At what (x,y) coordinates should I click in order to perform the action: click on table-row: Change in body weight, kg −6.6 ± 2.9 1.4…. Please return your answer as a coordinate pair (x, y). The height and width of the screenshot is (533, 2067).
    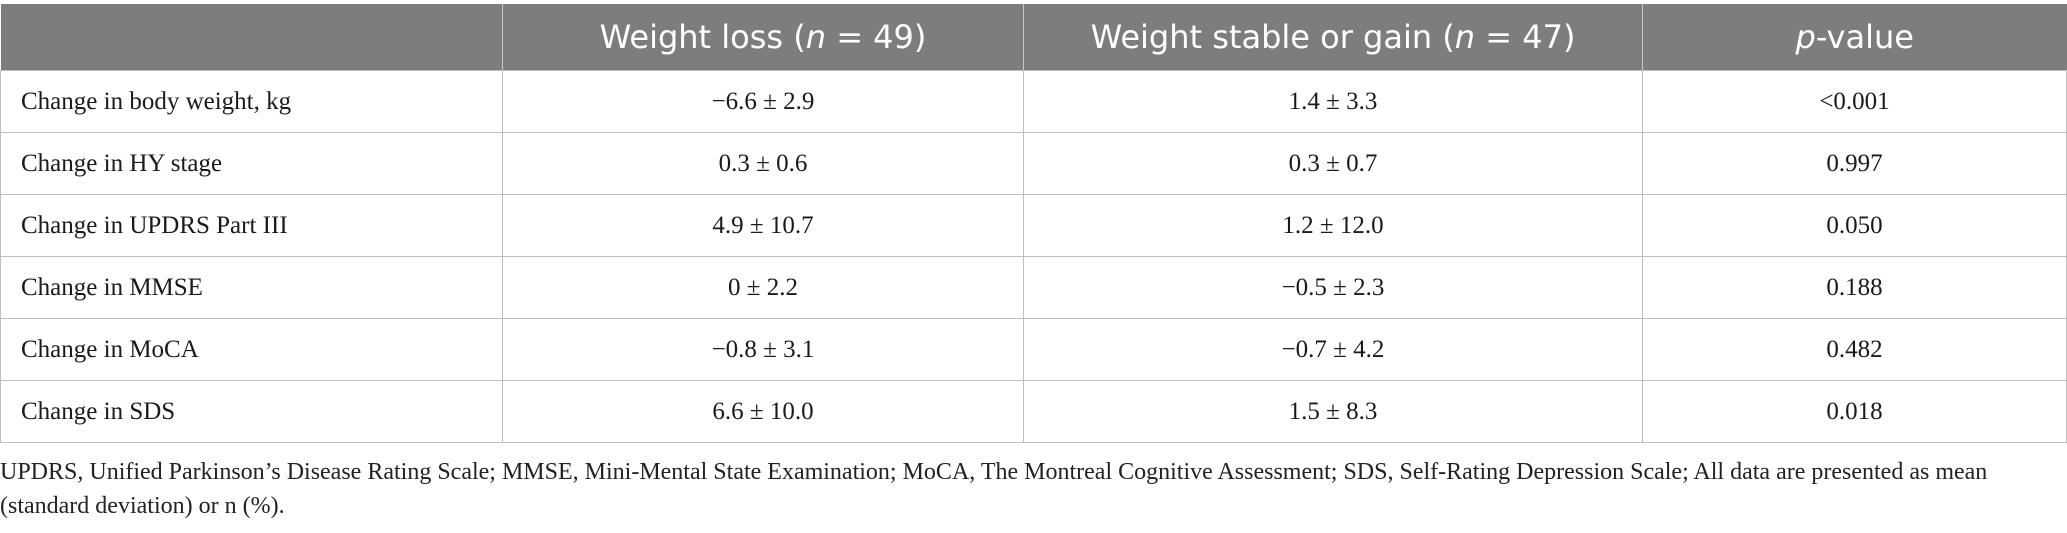
    Looking at the image, I should click on (1033, 101).